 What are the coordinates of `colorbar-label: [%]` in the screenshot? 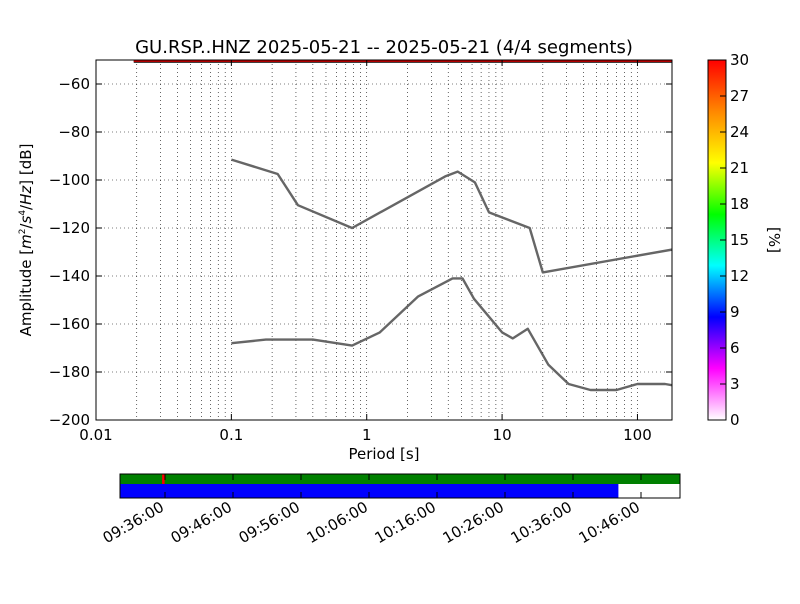 It's located at (774, 240).